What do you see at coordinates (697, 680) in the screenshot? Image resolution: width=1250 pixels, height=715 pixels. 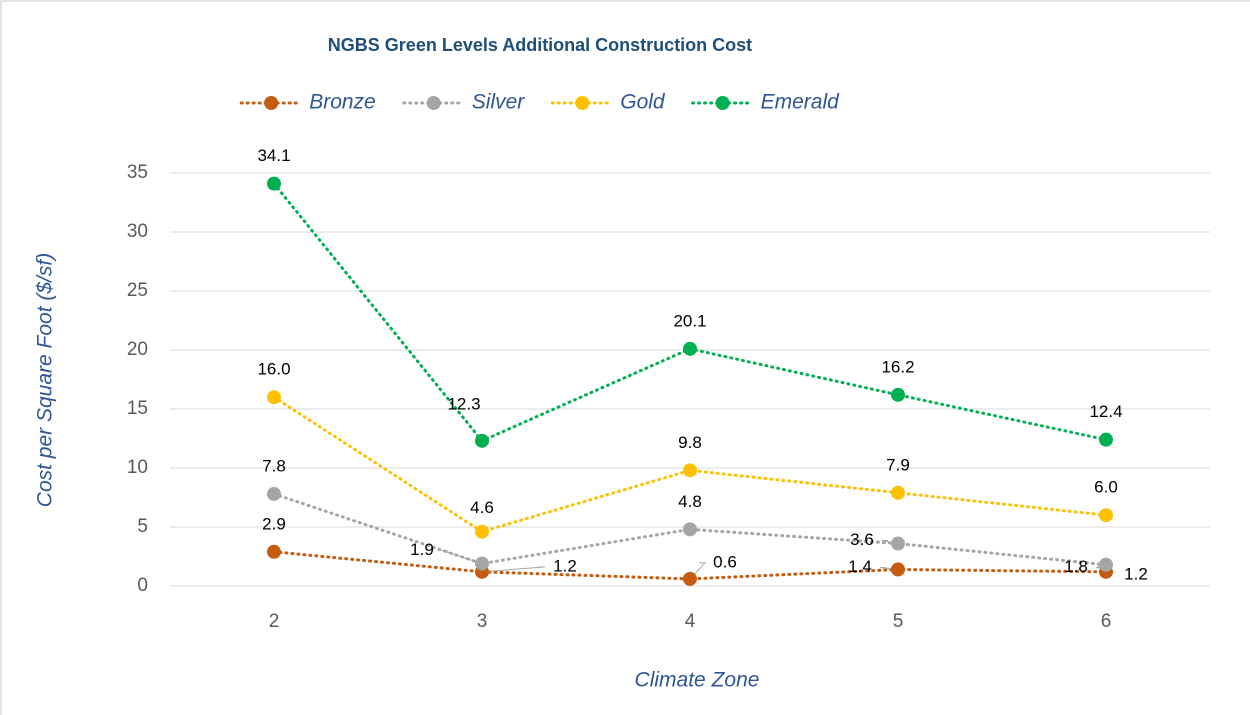 I see `x-axis-title: Climate Zone` at bounding box center [697, 680].